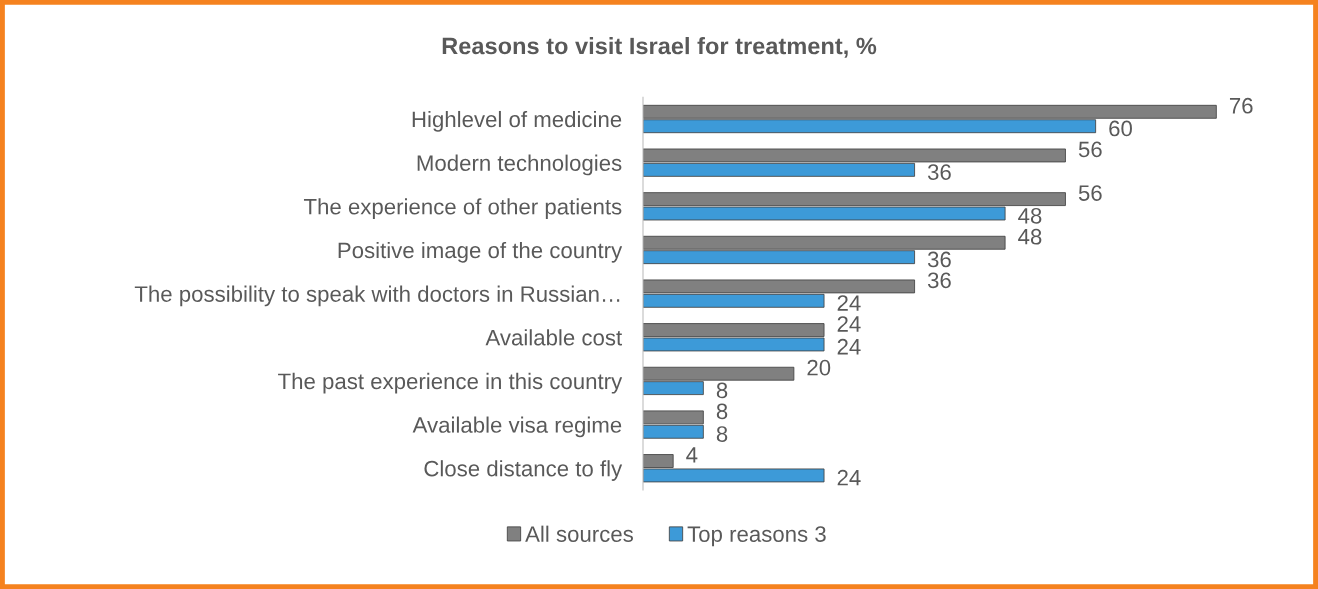 This screenshot has width=1318, height=589. I want to click on data-label: 20, so click(819, 367).